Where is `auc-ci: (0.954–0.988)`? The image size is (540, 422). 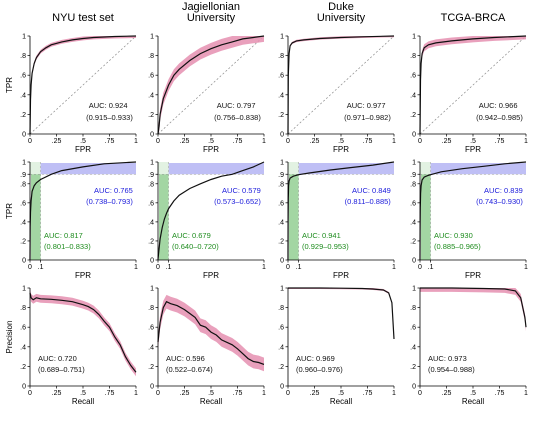 auc-ci: (0.954–0.988) is located at coordinates (451, 369).